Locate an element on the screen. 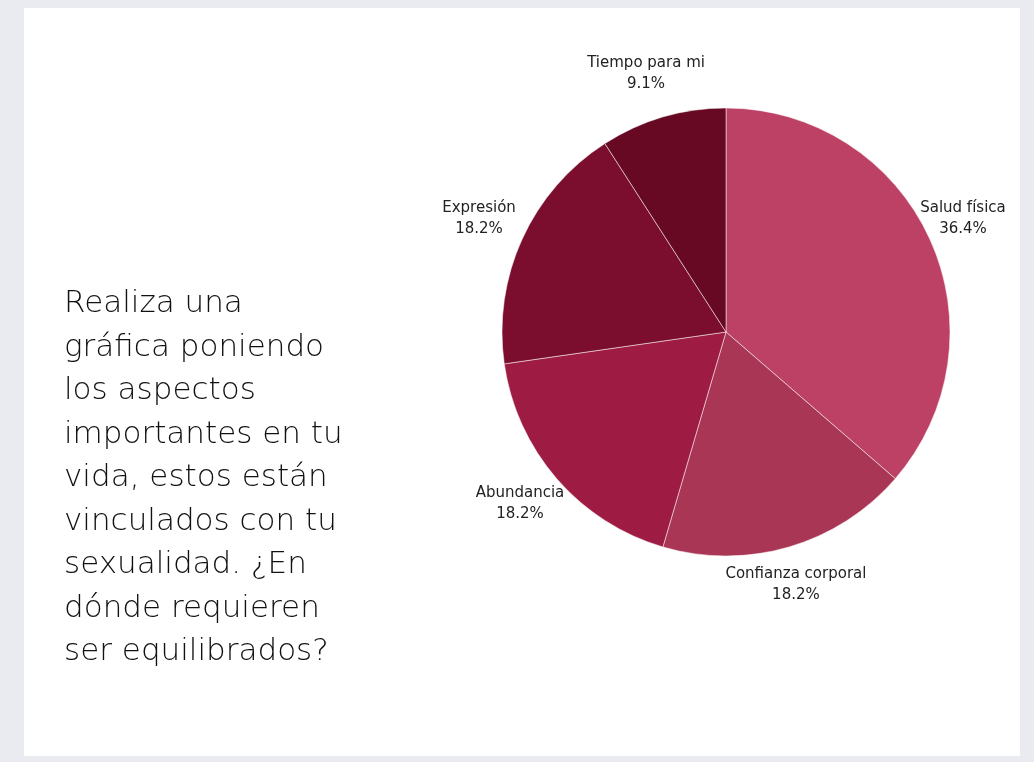  data-label: 9.1% is located at coordinates (646, 83).